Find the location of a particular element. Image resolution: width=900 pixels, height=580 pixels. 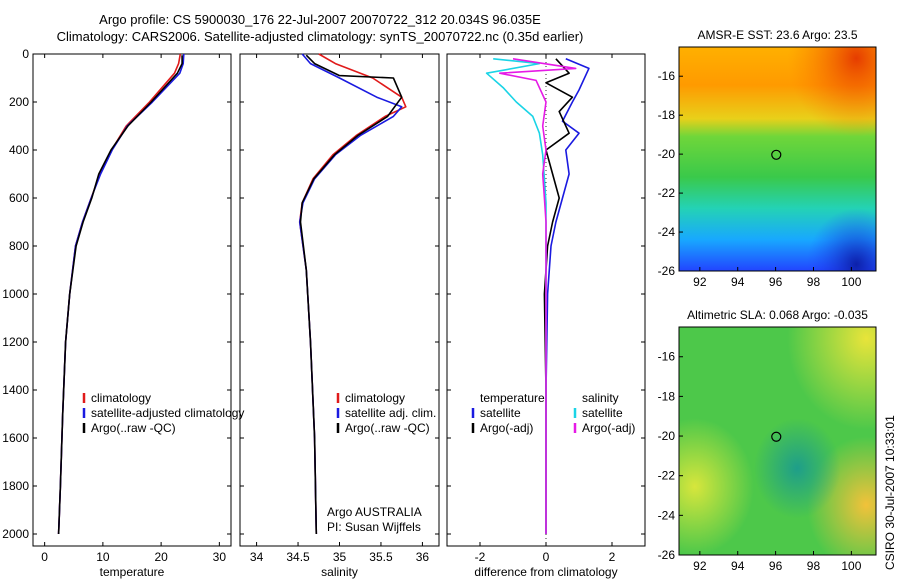

y-tick-label: 200 is located at coordinates (19, 102).